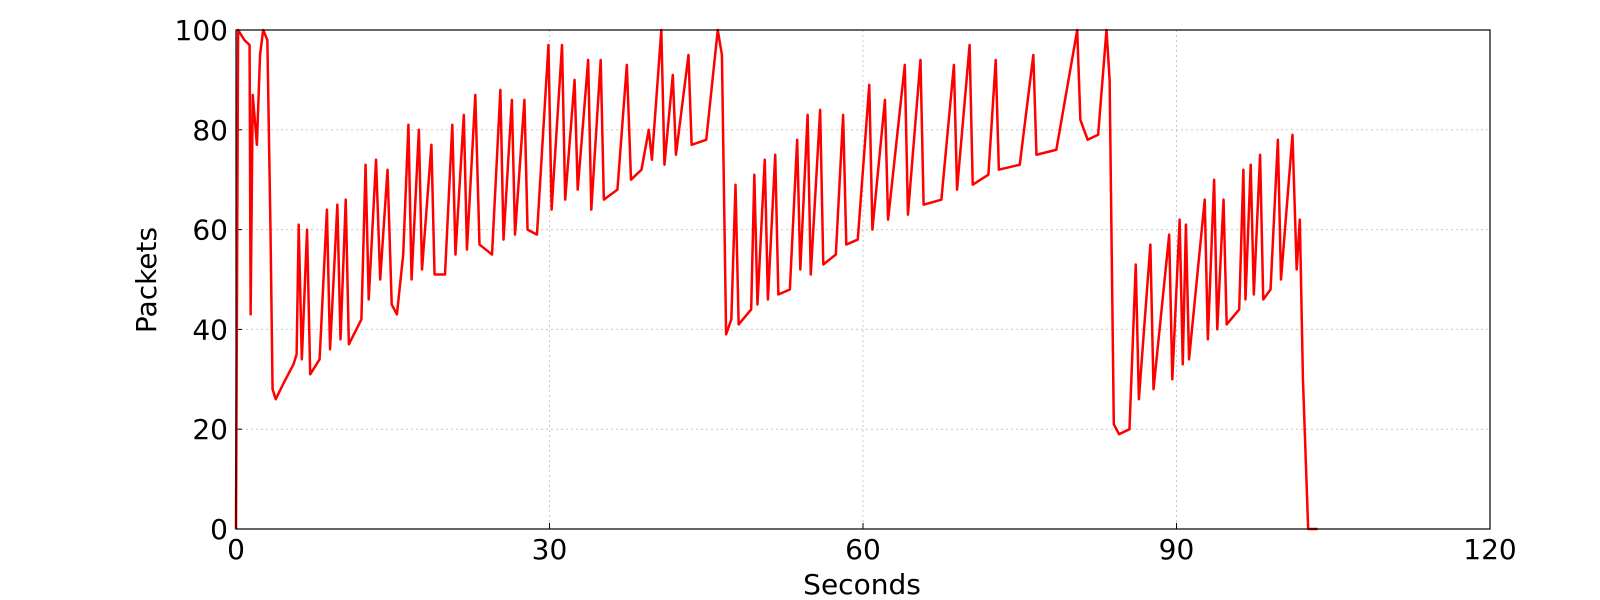 The height and width of the screenshot is (600, 1600). I want to click on y-tick-label: 80, so click(210, 130).